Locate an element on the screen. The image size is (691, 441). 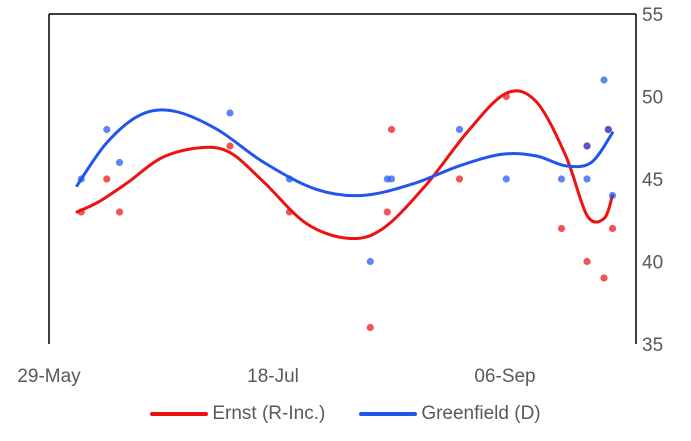
legend-swatch-ernst is located at coordinates (179, 414).